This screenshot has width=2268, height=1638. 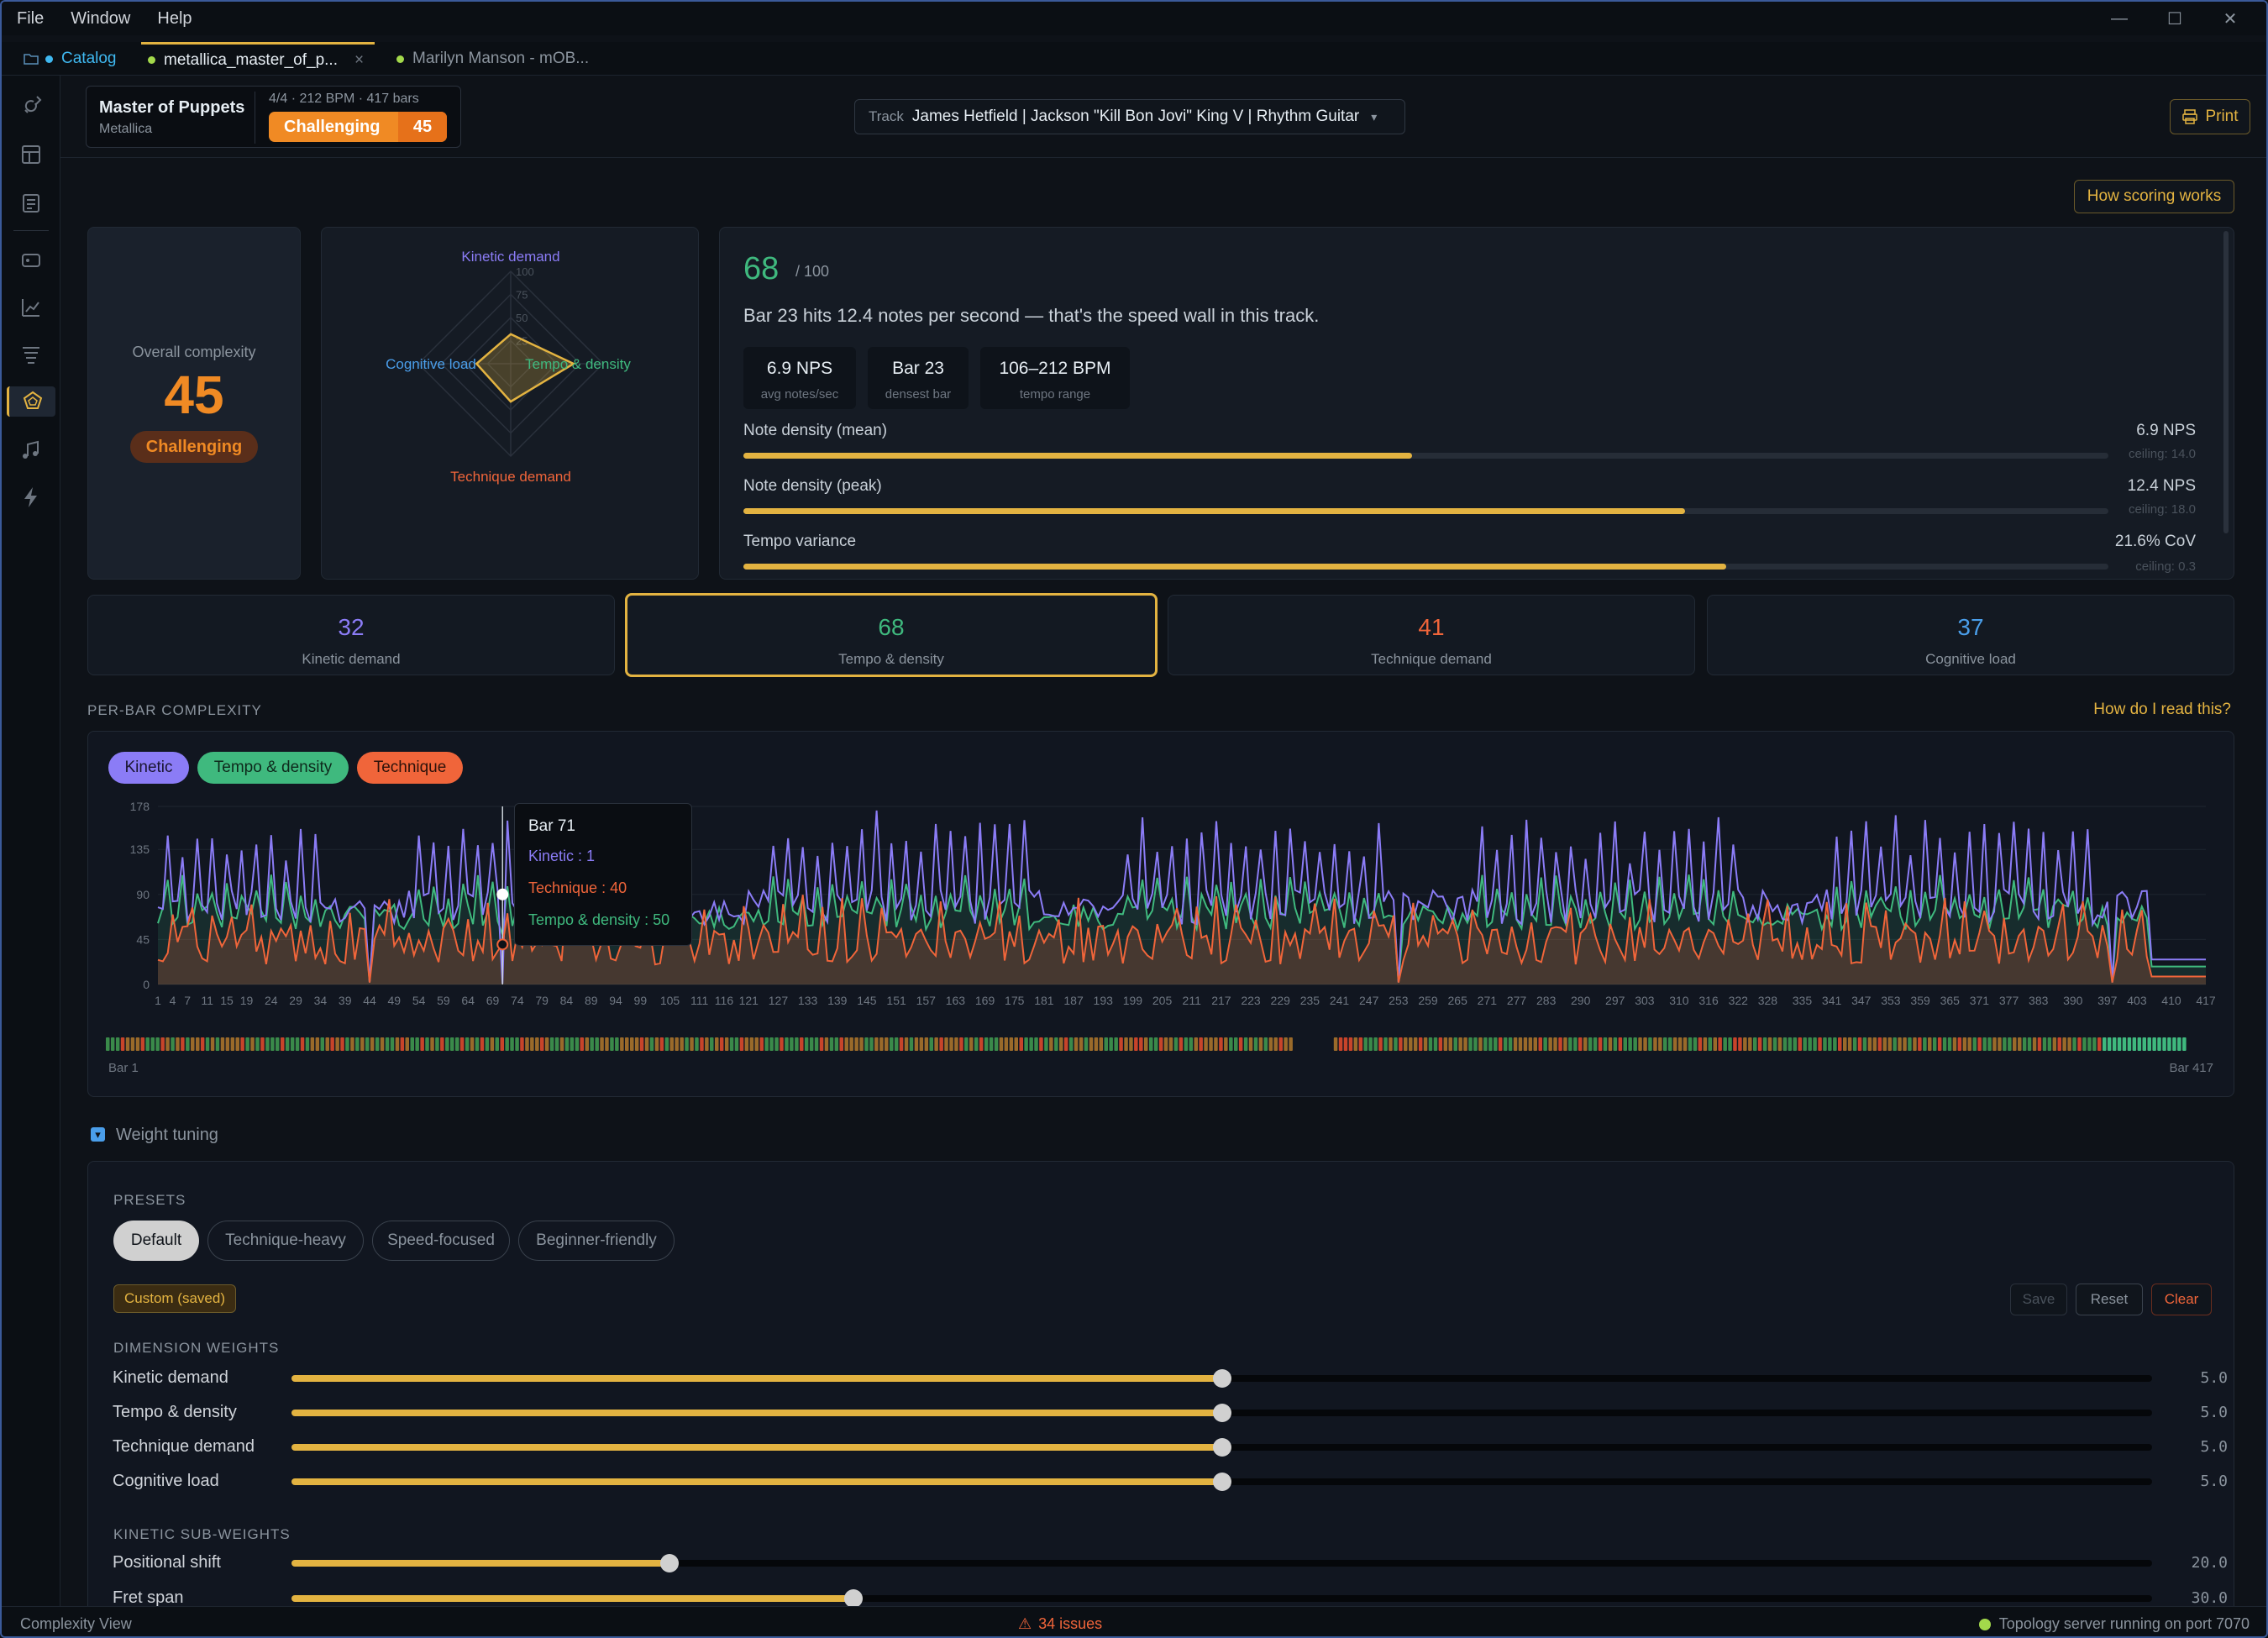 What do you see at coordinates (31, 497) in the screenshot?
I see `sidebar-lightning` at bounding box center [31, 497].